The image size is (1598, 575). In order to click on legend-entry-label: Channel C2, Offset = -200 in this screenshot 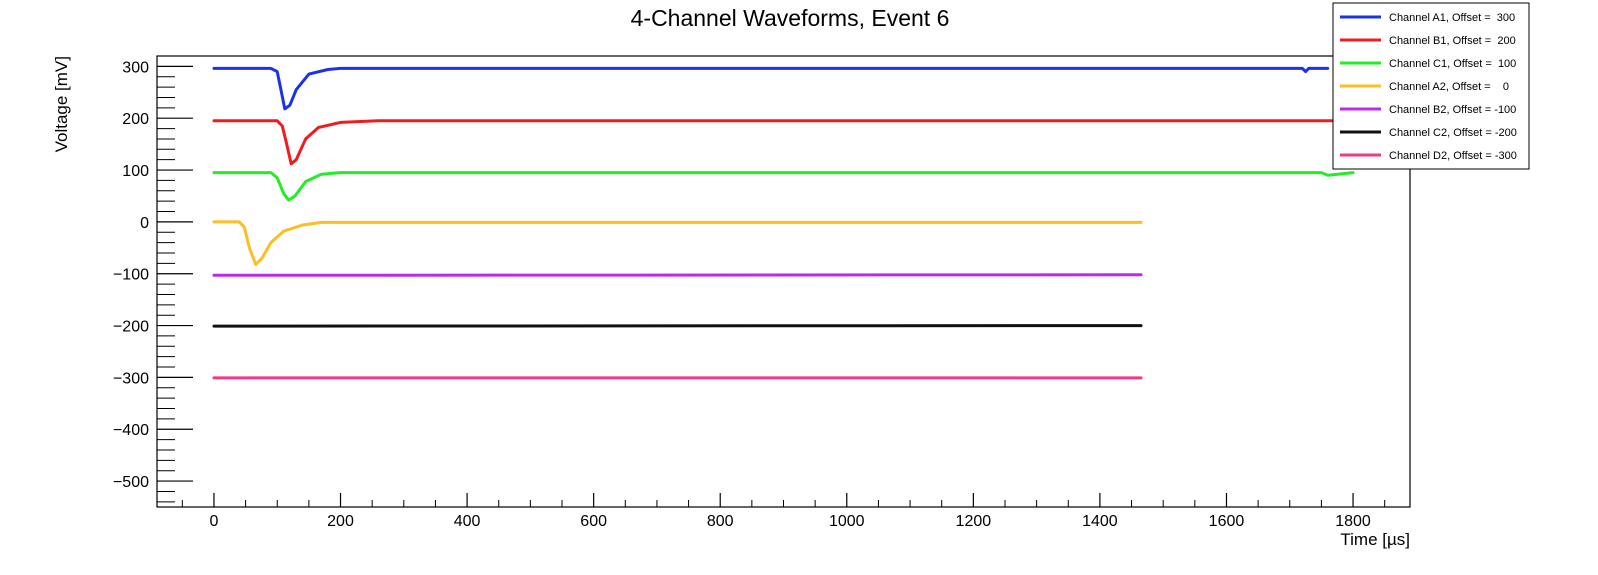, I will do `click(1453, 133)`.